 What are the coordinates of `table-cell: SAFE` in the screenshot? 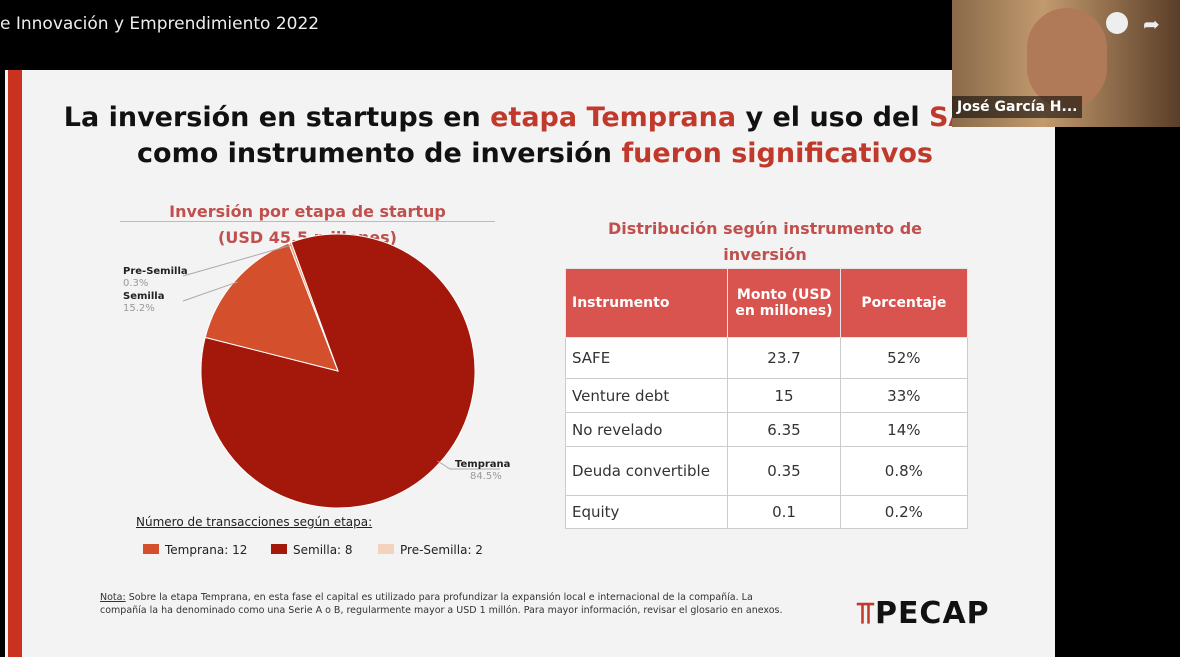 It's located at (646, 358).